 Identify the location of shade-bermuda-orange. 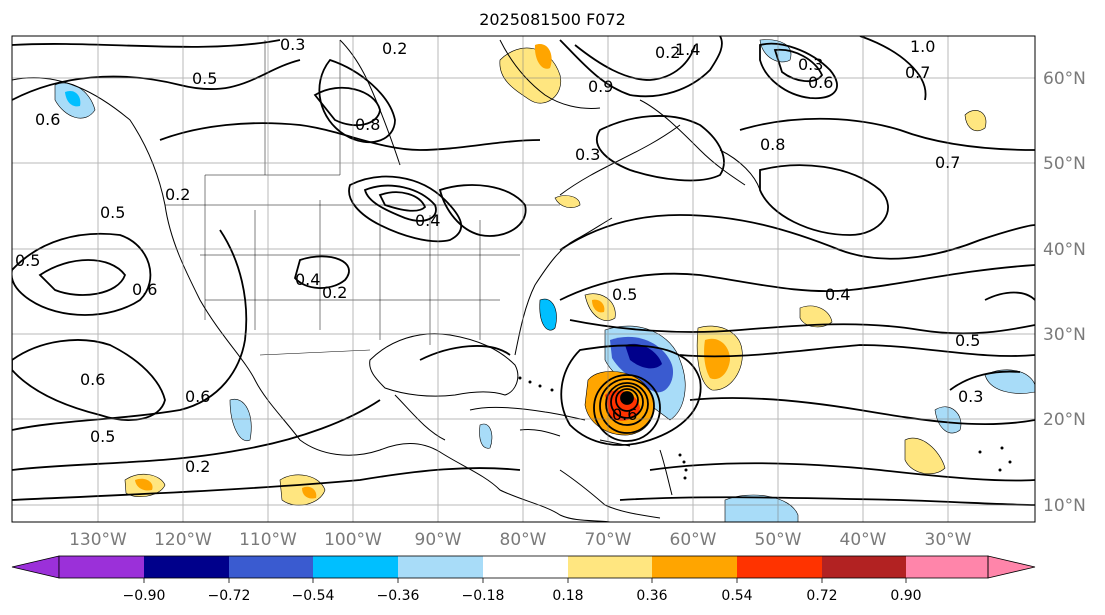
(598, 306).